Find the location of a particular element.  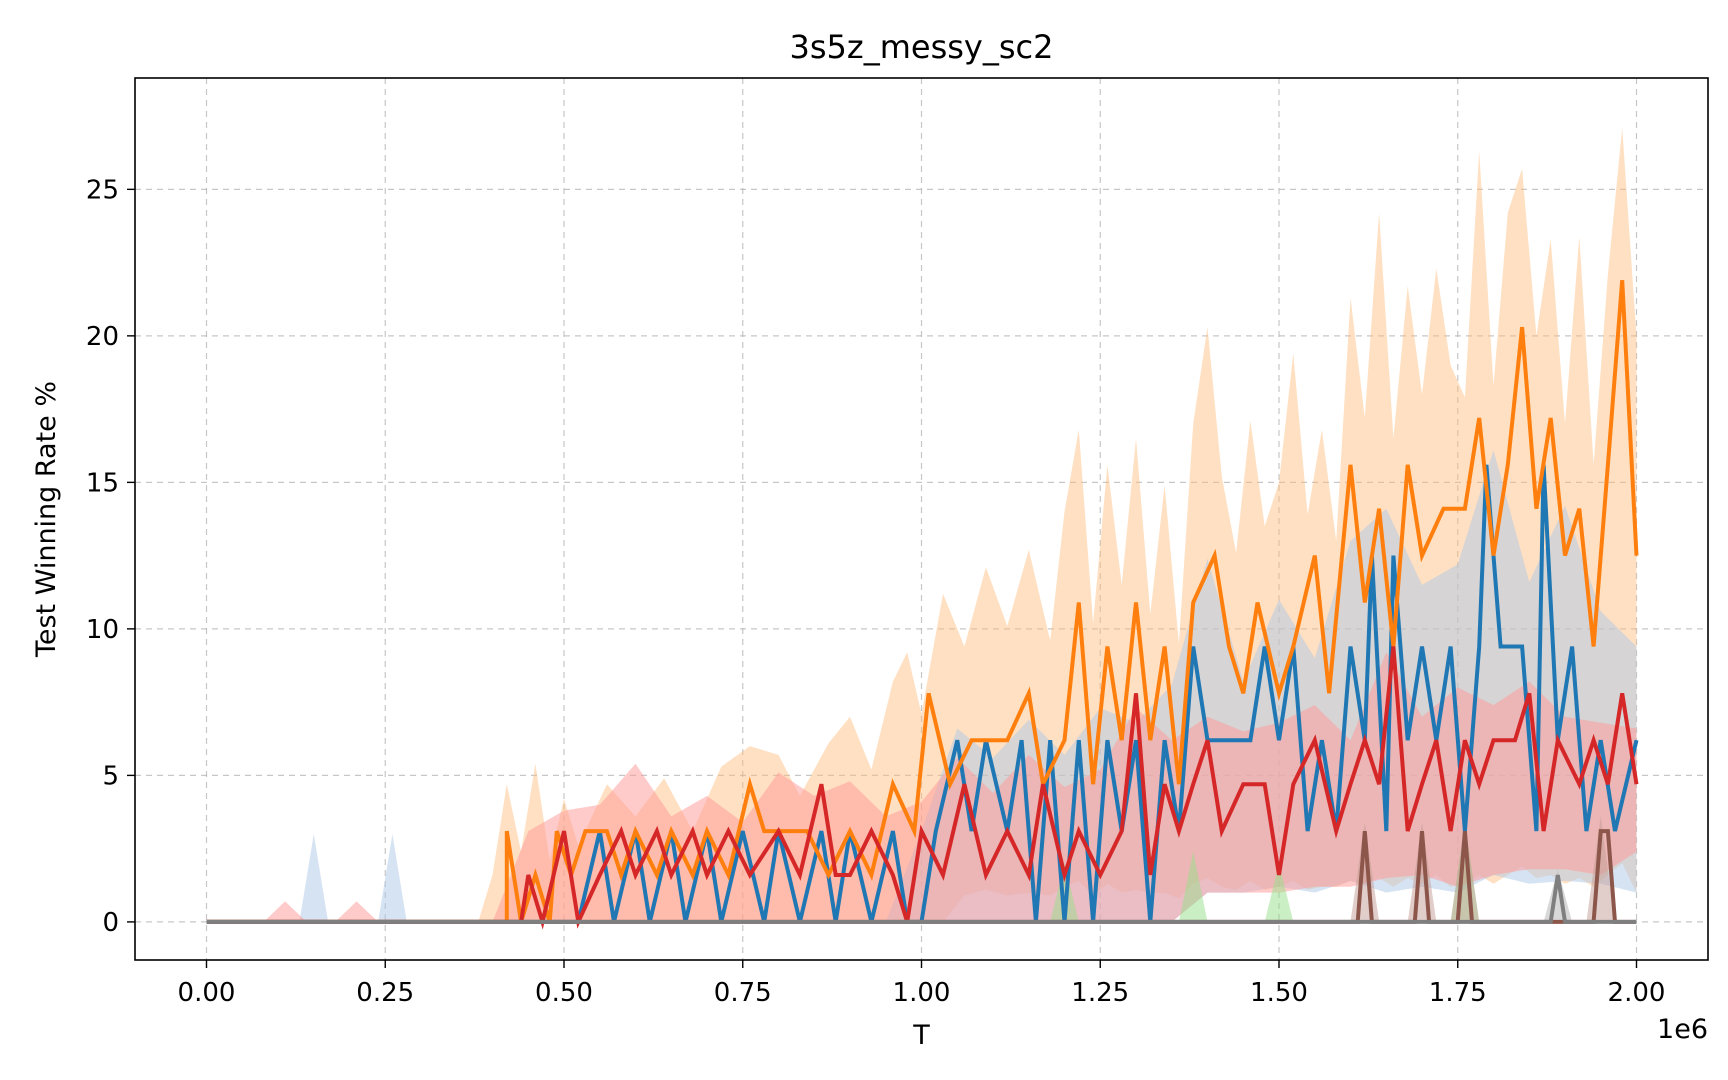

y-tick-label: 25 is located at coordinates (102, 190).